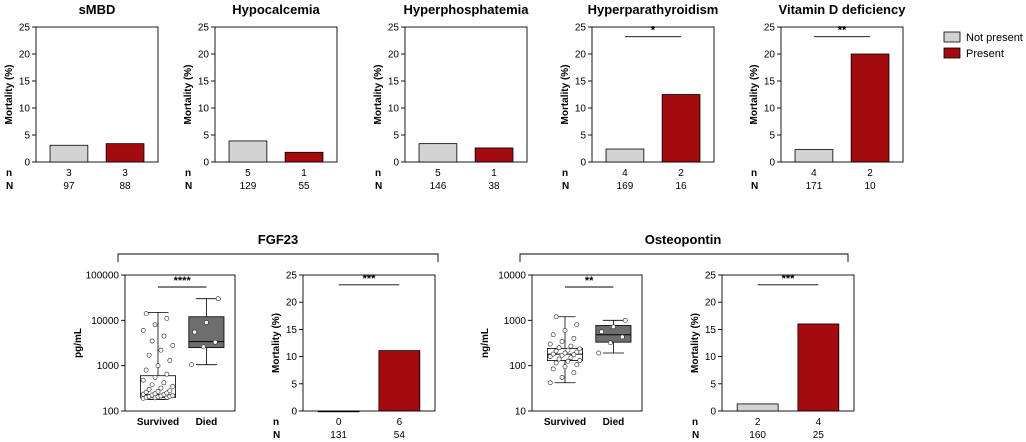  Describe the element at coordinates (814, 173) in the screenshot. I see `n-value: 4` at that location.